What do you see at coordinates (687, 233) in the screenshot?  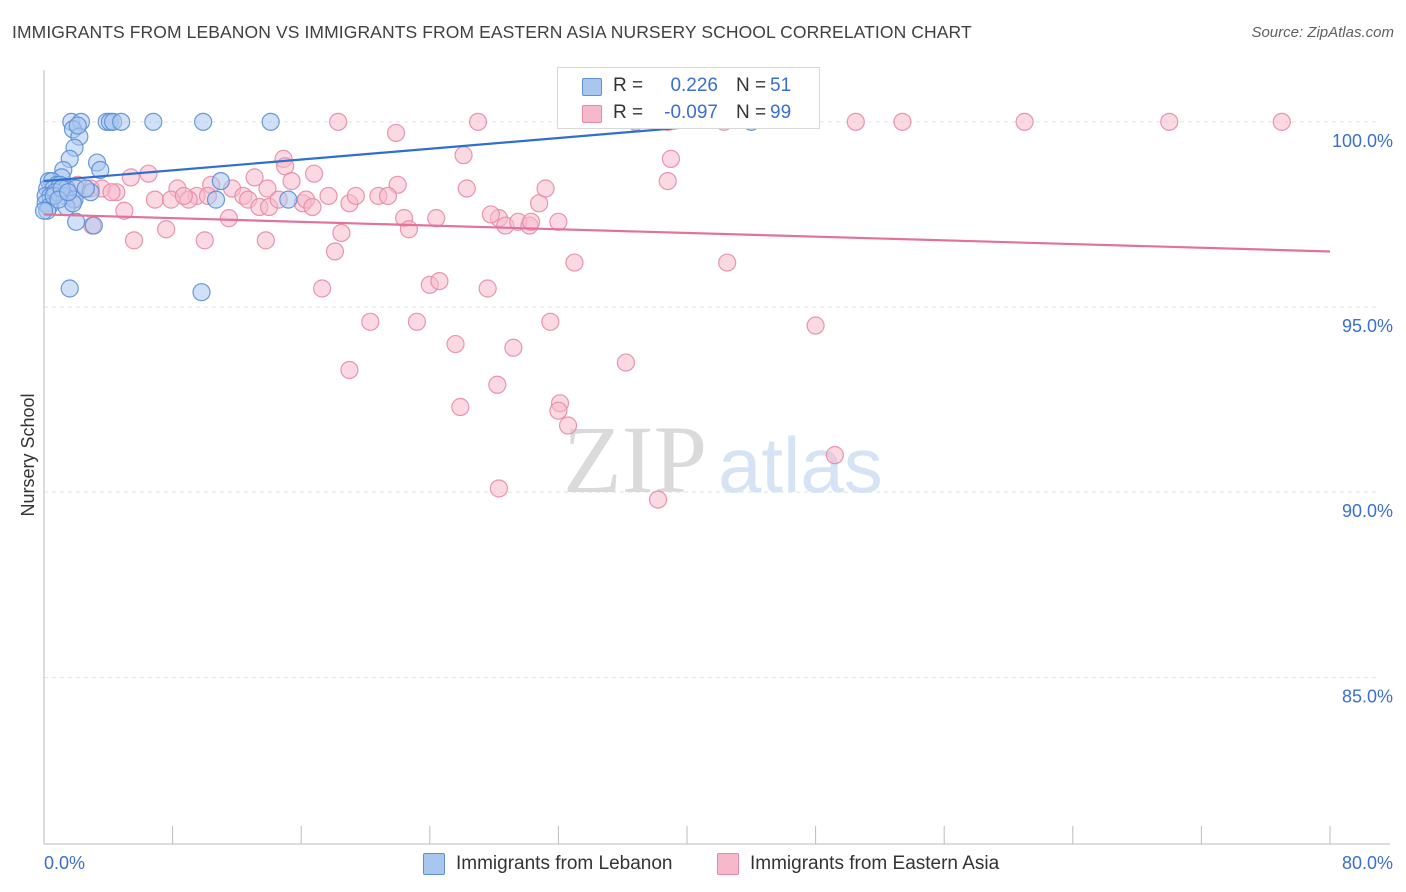 I see `trendline-eastern-asia` at bounding box center [687, 233].